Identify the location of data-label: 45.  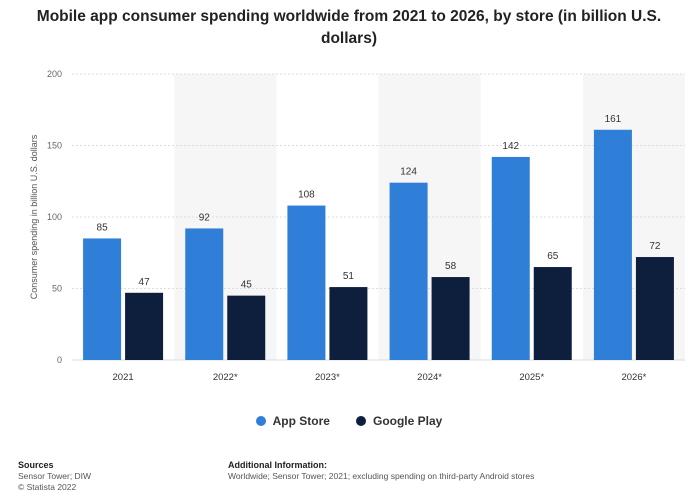
(247, 285).